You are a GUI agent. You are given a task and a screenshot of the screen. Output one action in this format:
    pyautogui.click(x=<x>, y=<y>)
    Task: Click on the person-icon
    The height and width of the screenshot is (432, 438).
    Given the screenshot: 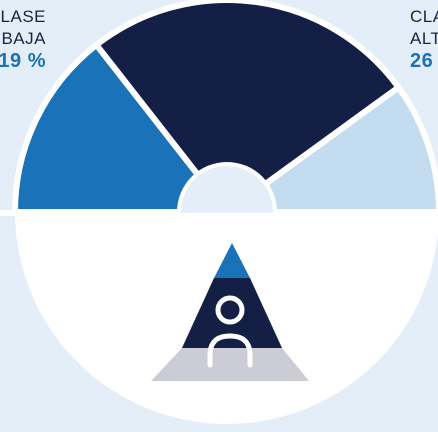 What is the action you would take?
    pyautogui.click(x=230, y=331)
    